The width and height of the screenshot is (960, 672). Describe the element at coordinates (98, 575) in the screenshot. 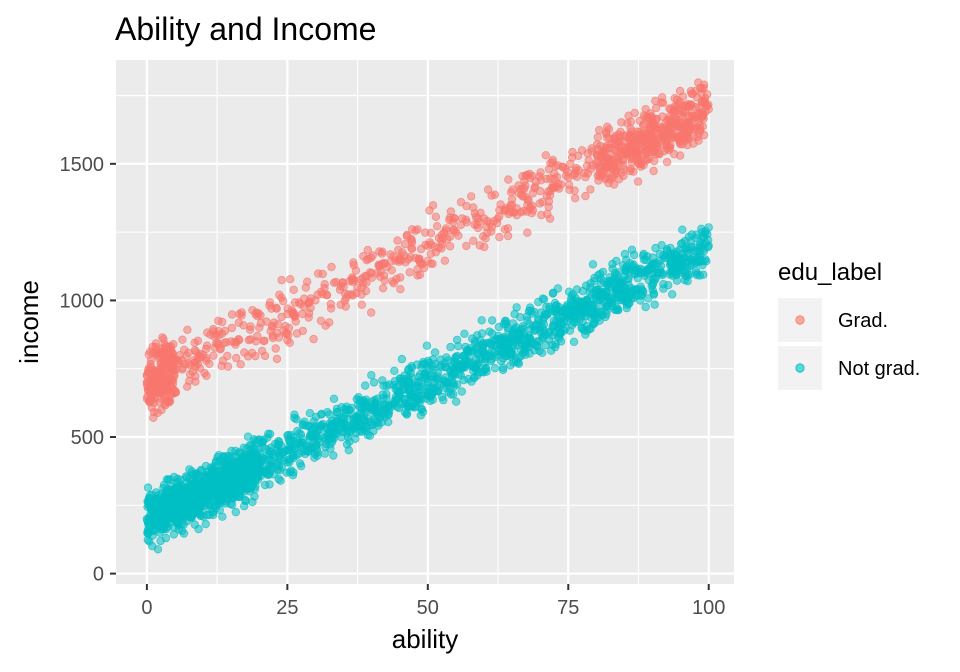

I see `y-tick-label: 0` at that location.